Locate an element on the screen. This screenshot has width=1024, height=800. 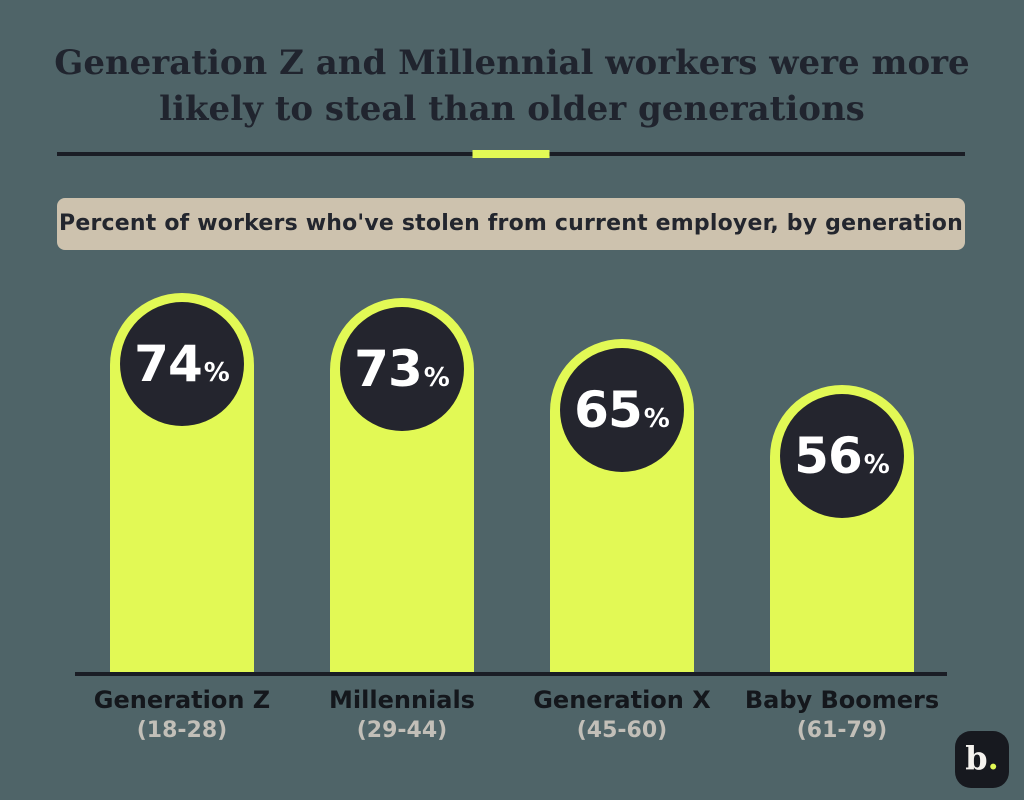
category-label-generation-x: Generation X is located at coordinates (622, 700).